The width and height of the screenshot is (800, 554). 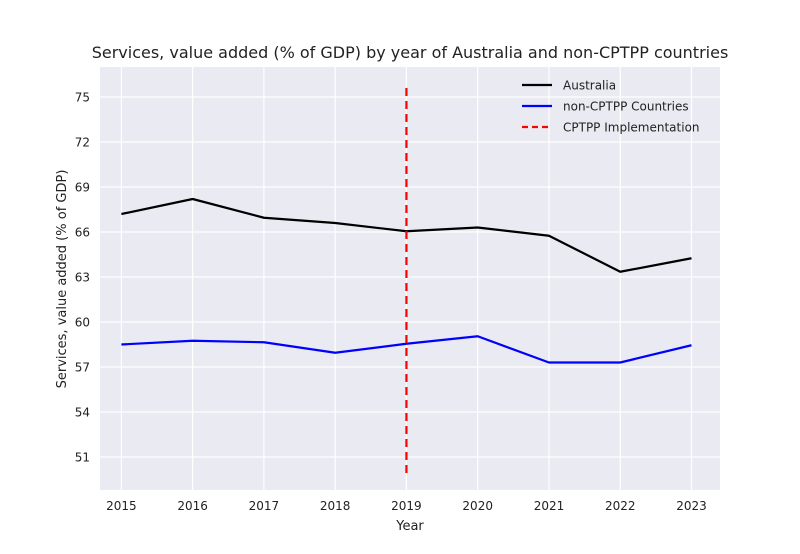 I want to click on legend-label: Australia, so click(x=589, y=86).